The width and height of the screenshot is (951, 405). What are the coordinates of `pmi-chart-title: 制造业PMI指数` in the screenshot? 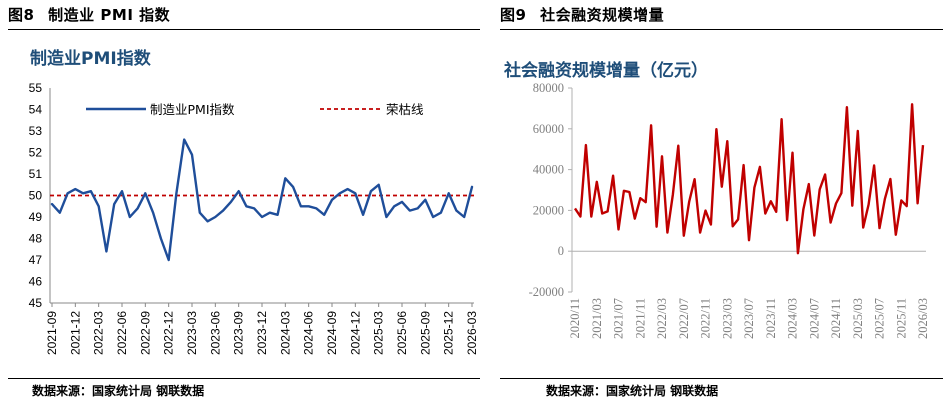 It's located at (91, 58).